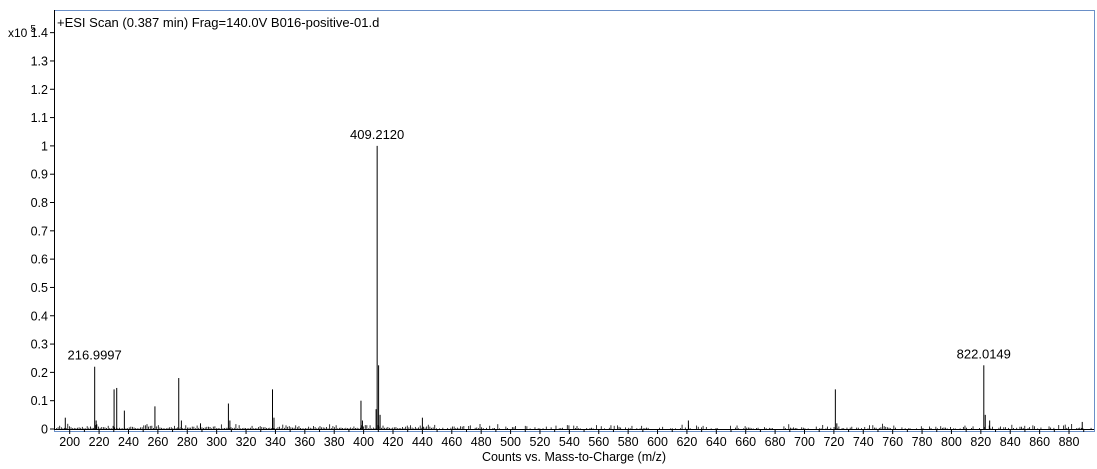  Describe the element at coordinates (628, 442) in the screenshot. I see `x-tick-label: 580` at that location.